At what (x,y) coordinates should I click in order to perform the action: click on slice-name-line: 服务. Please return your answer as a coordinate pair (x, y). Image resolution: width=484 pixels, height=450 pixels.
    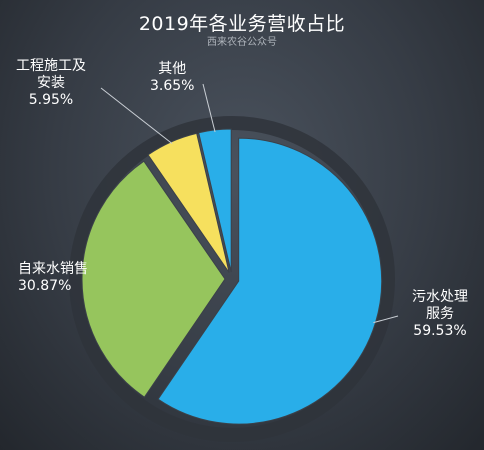
    Looking at the image, I should click on (440, 314).